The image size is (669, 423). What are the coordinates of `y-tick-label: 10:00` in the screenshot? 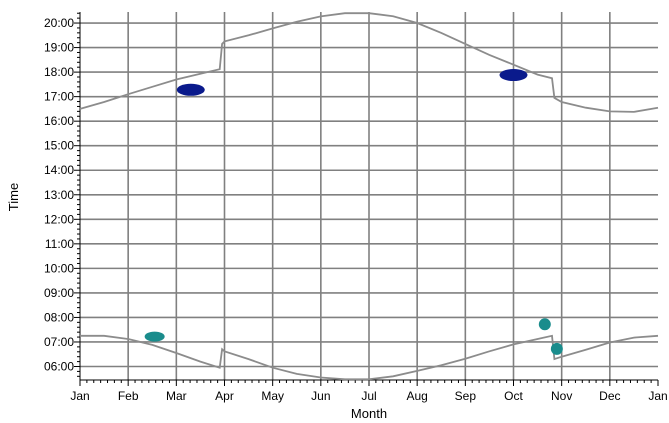 It's located at (59, 268).